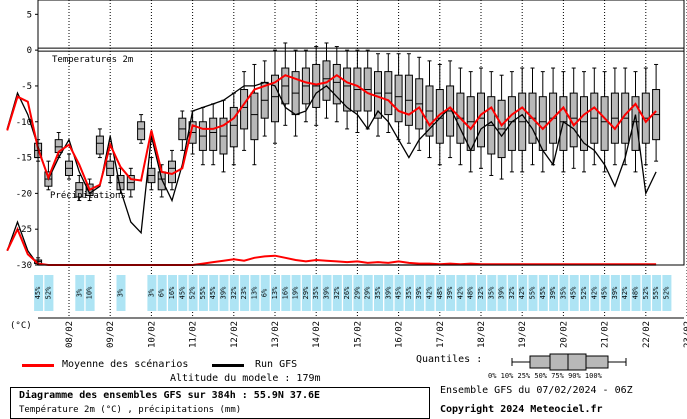  What do you see at coordinates (533, 292) in the screenshot?
I see `precip-probability-label: 55%` at bounding box center [533, 292].